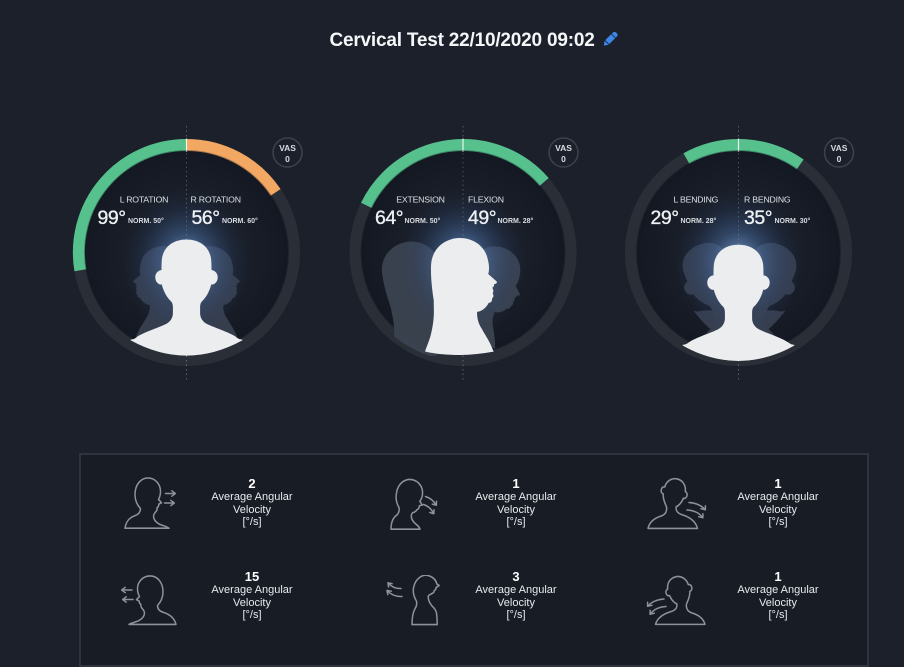 The height and width of the screenshot is (667, 904). I want to click on svg-text: L ROTATION, so click(144, 200).